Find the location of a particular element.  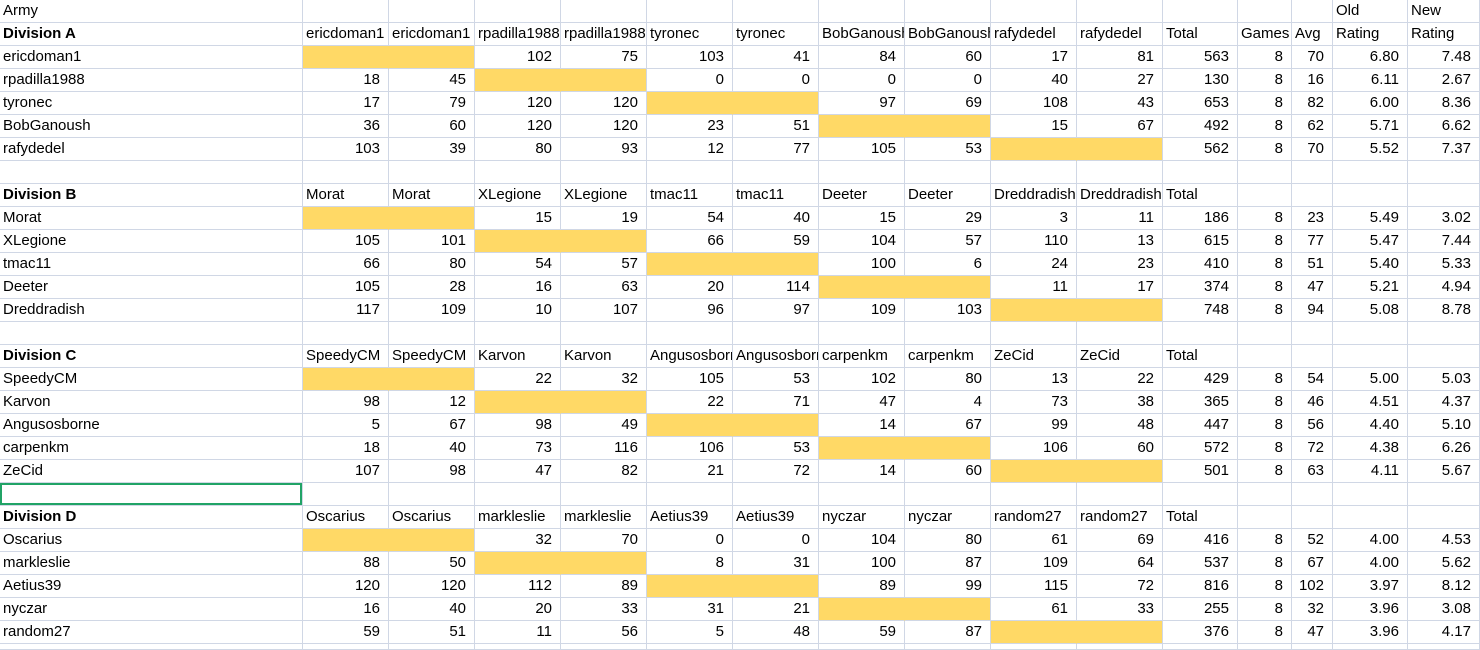

player-column-header: carpenkm is located at coordinates (948, 356).